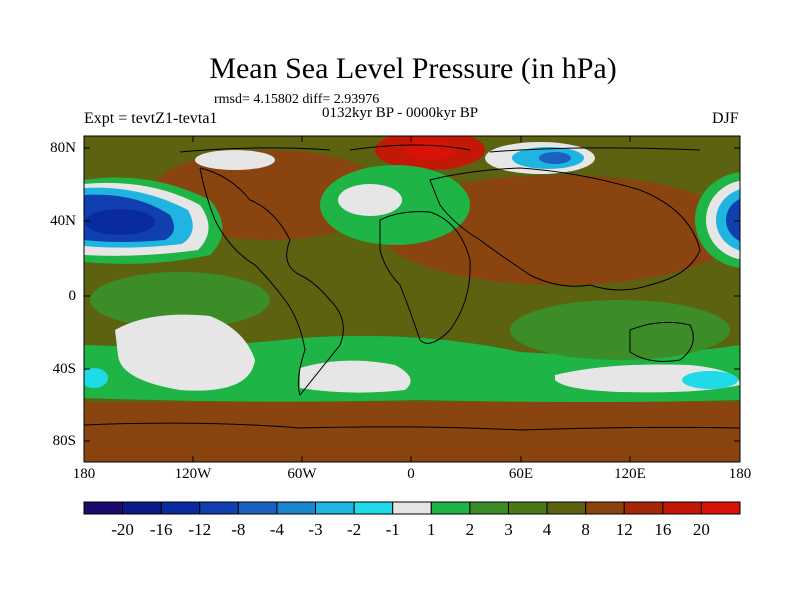 The width and height of the screenshot is (800, 600). I want to click on field-siberia-low, so click(555, 158).